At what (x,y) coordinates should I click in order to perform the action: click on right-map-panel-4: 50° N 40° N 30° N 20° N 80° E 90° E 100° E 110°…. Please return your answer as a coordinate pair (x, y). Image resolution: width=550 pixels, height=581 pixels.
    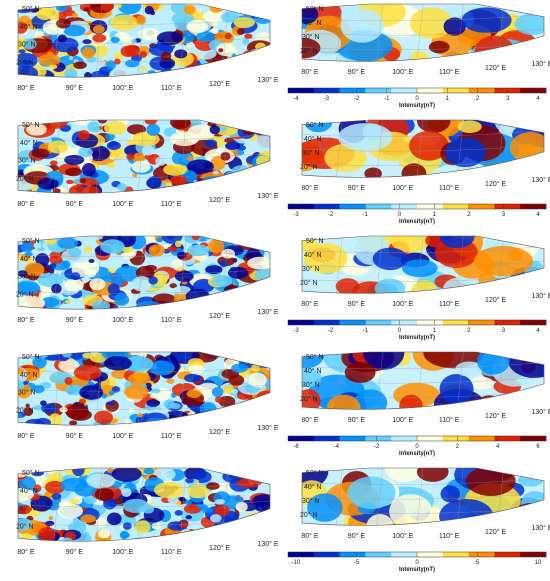
    Looking at the image, I should click on (425, 387).